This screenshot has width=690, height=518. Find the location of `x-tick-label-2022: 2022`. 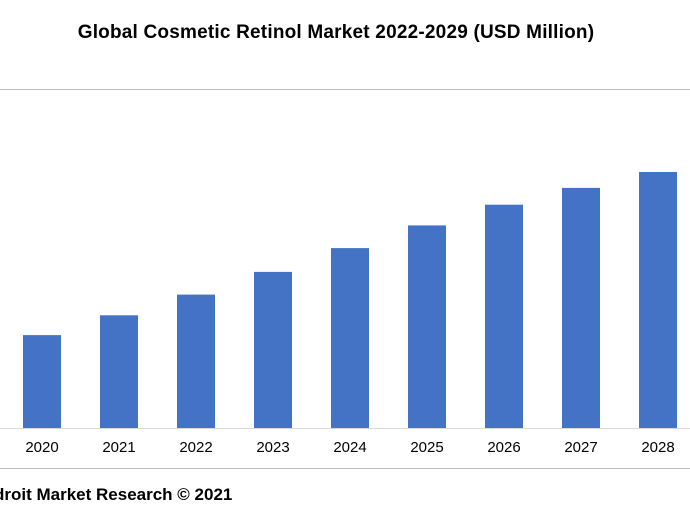

x-tick-label-2022: 2022 is located at coordinates (195, 447).